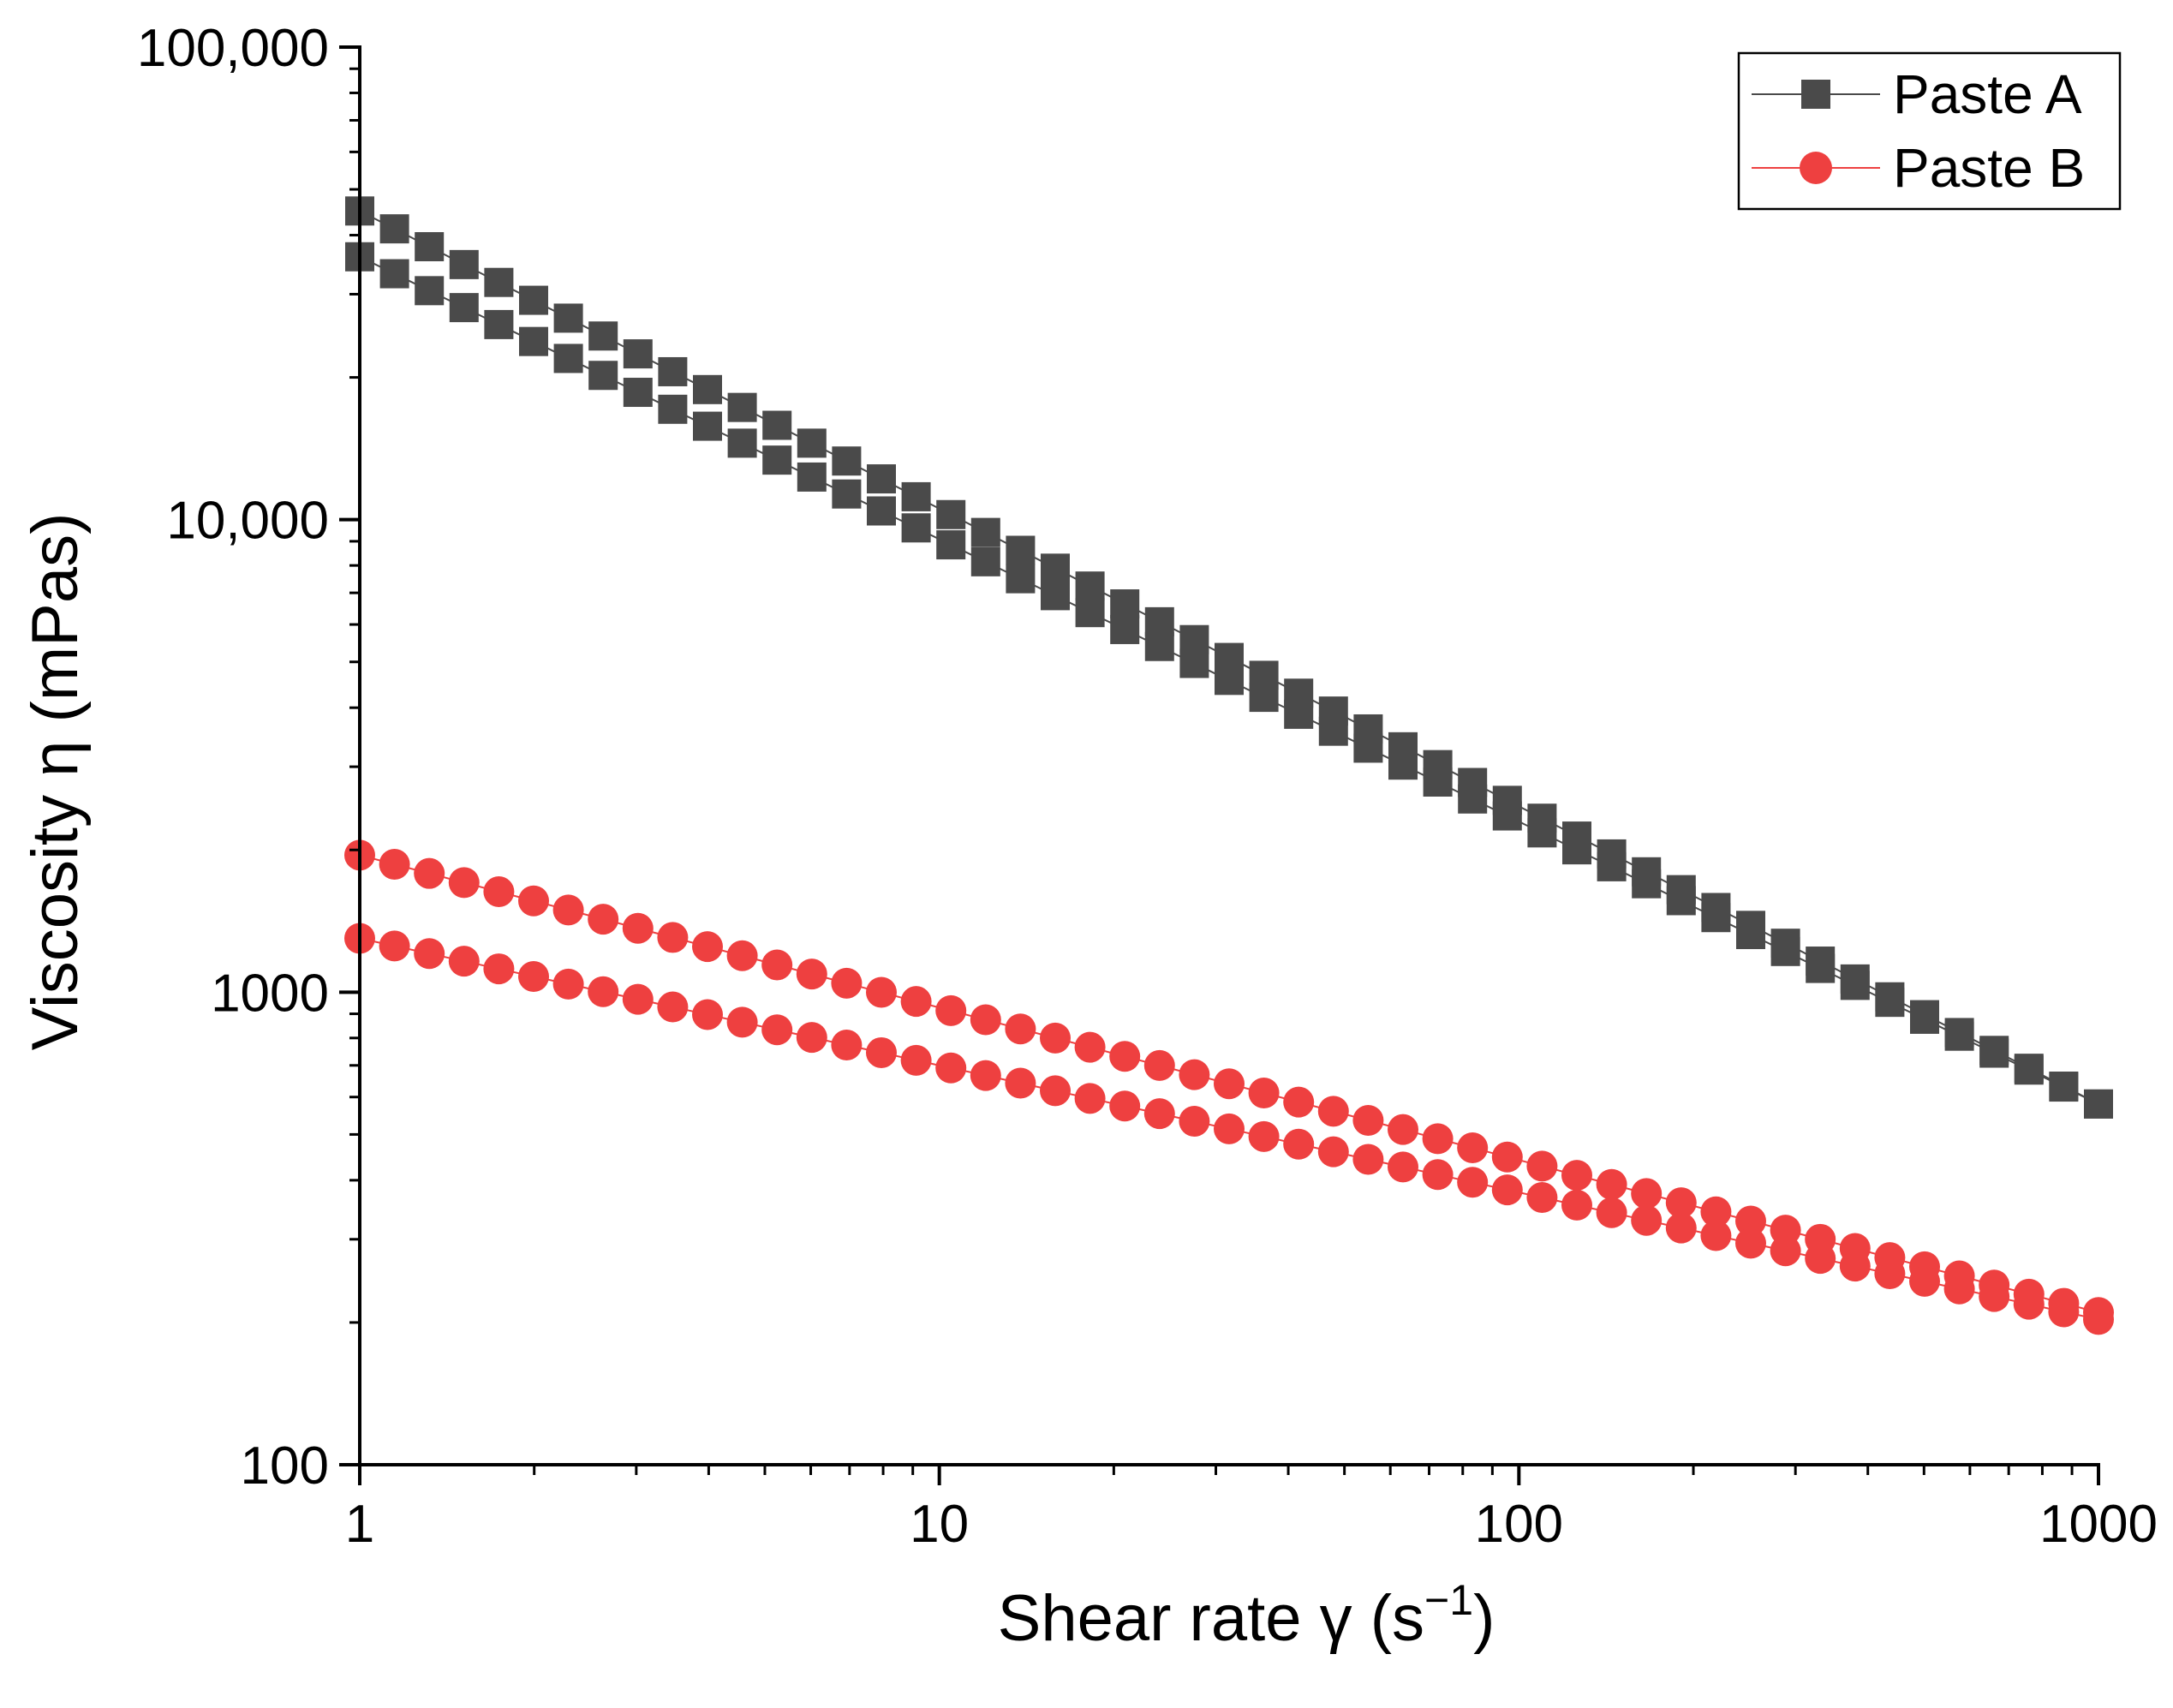 The image size is (2173, 1708). I want to click on x-tick-label: 1000, so click(2099, 1525).